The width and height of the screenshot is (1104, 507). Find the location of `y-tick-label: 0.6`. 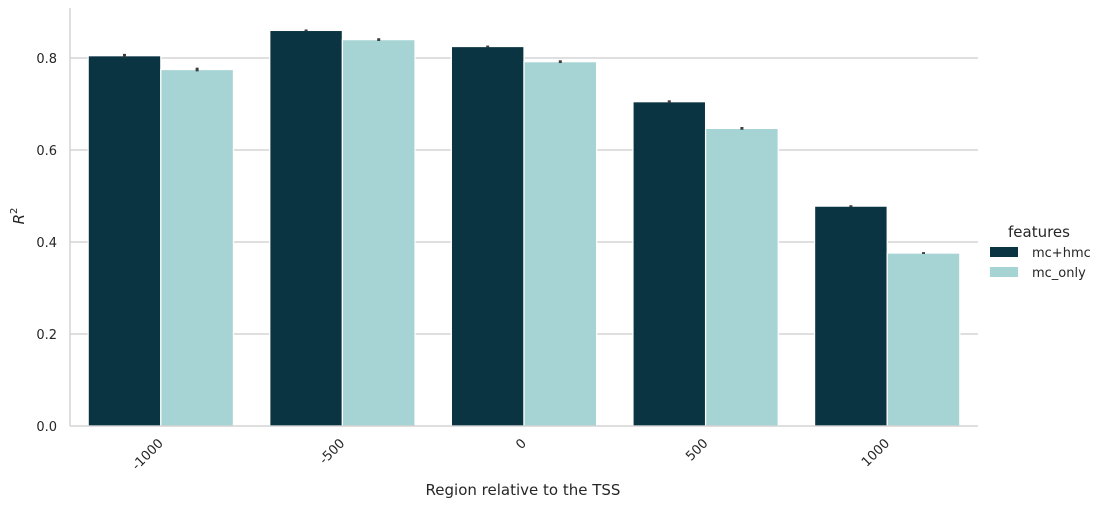

y-tick-label: 0.6 is located at coordinates (46, 151).